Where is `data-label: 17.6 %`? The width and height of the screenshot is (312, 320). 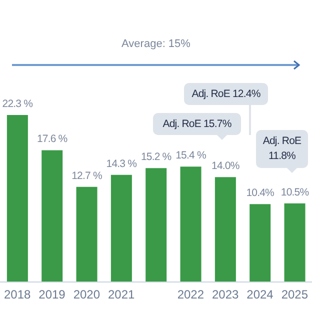
data-label: 17.6 % is located at coordinates (52, 139).